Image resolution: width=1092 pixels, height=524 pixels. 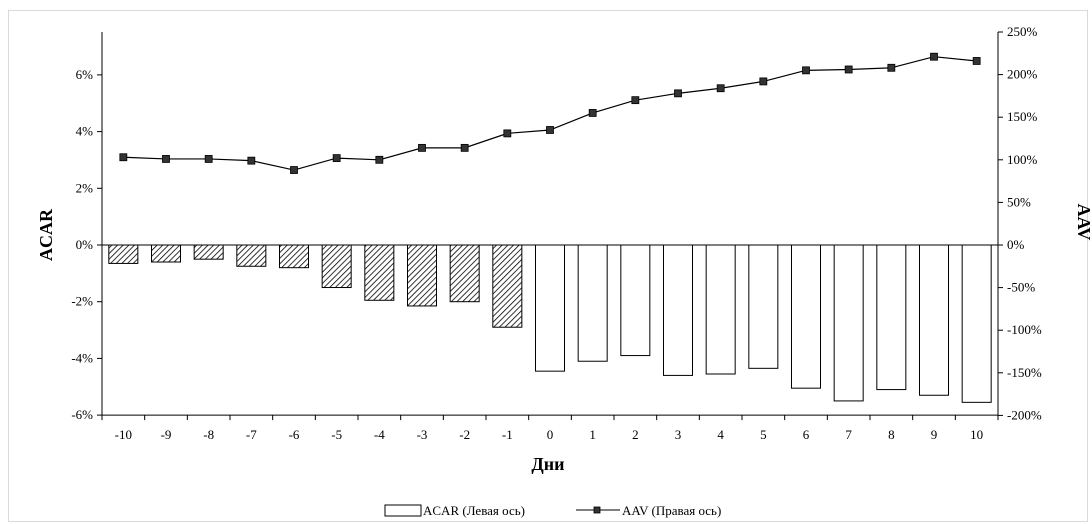 What do you see at coordinates (848, 434) in the screenshot?
I see `x-tick-label: 7` at bounding box center [848, 434].